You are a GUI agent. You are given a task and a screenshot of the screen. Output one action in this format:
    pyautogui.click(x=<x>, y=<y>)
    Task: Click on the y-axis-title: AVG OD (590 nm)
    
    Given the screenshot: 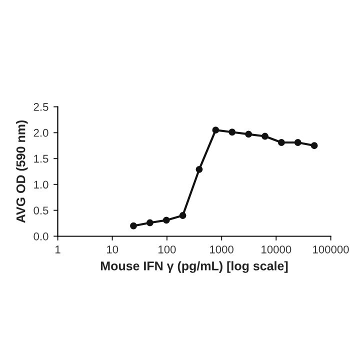 What is the action you would take?
    pyautogui.click(x=22, y=171)
    